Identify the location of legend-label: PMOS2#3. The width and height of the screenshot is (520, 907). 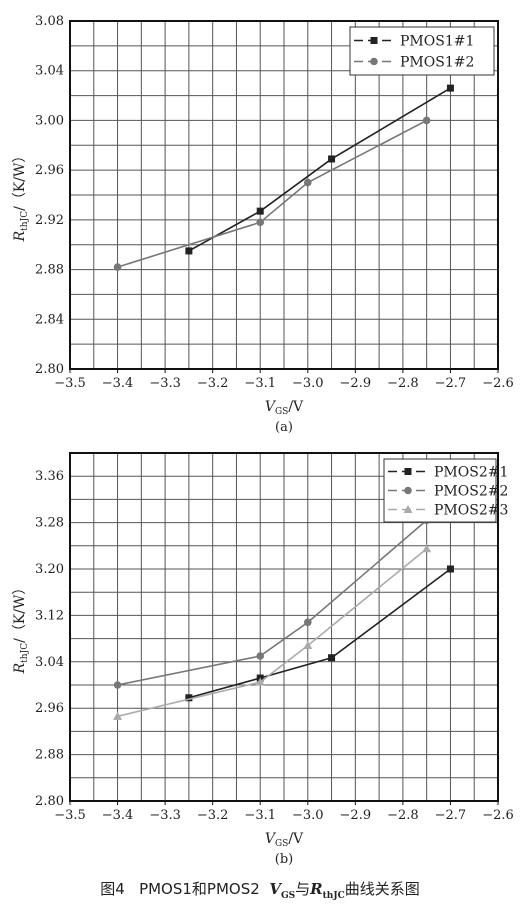
(471, 511).